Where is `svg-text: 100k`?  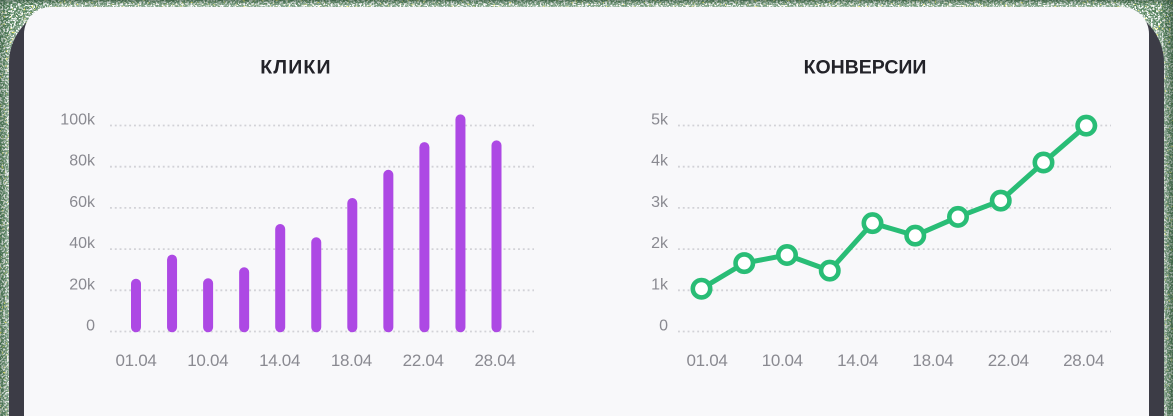 svg-text: 100k is located at coordinates (78, 120).